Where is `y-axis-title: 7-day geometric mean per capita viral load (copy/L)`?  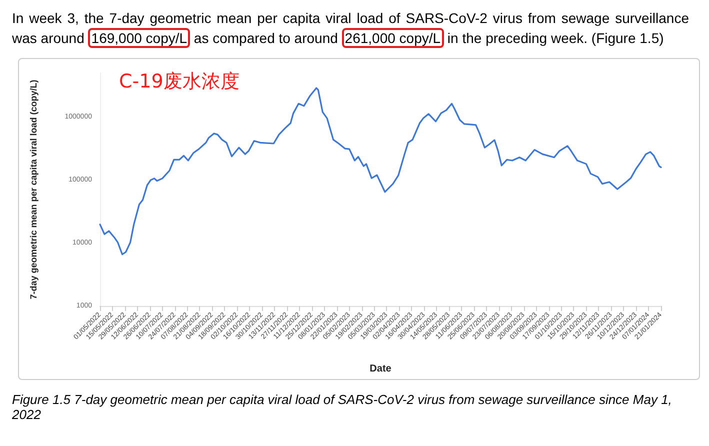
y-axis-title: 7-day geometric mean per capita viral load (copy/L) is located at coordinates (33, 190).